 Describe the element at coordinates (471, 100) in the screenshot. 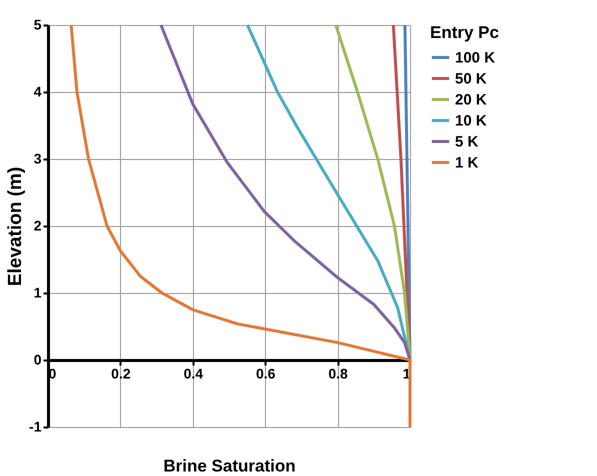

I see `legend-label: 20 K` at that location.